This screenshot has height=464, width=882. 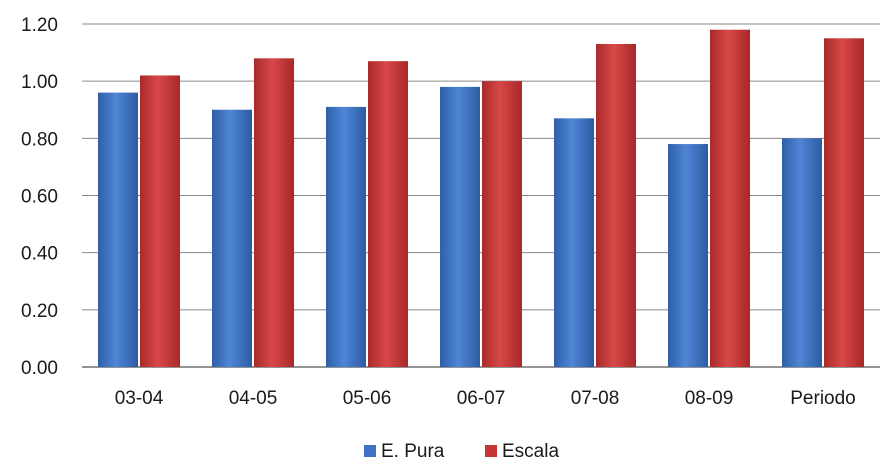 I want to click on x-tick-label: 04-05, so click(x=253, y=398).